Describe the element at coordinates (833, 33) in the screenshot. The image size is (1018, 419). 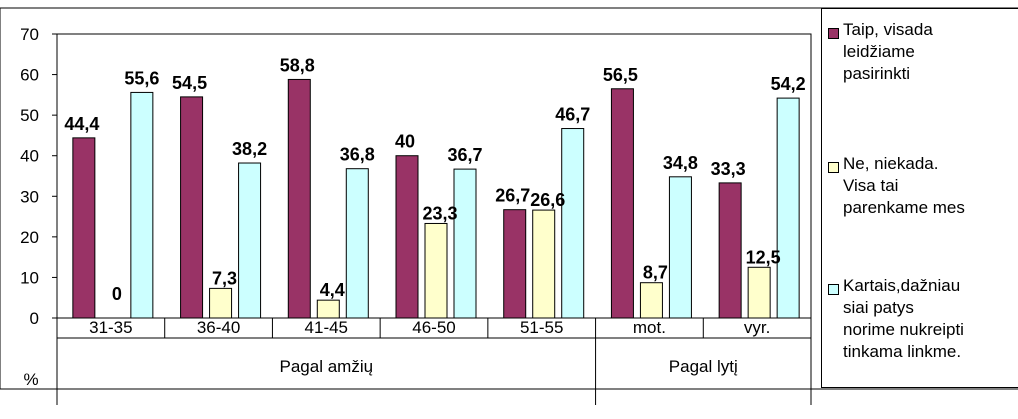
I see `legend-swatch-taip` at that location.